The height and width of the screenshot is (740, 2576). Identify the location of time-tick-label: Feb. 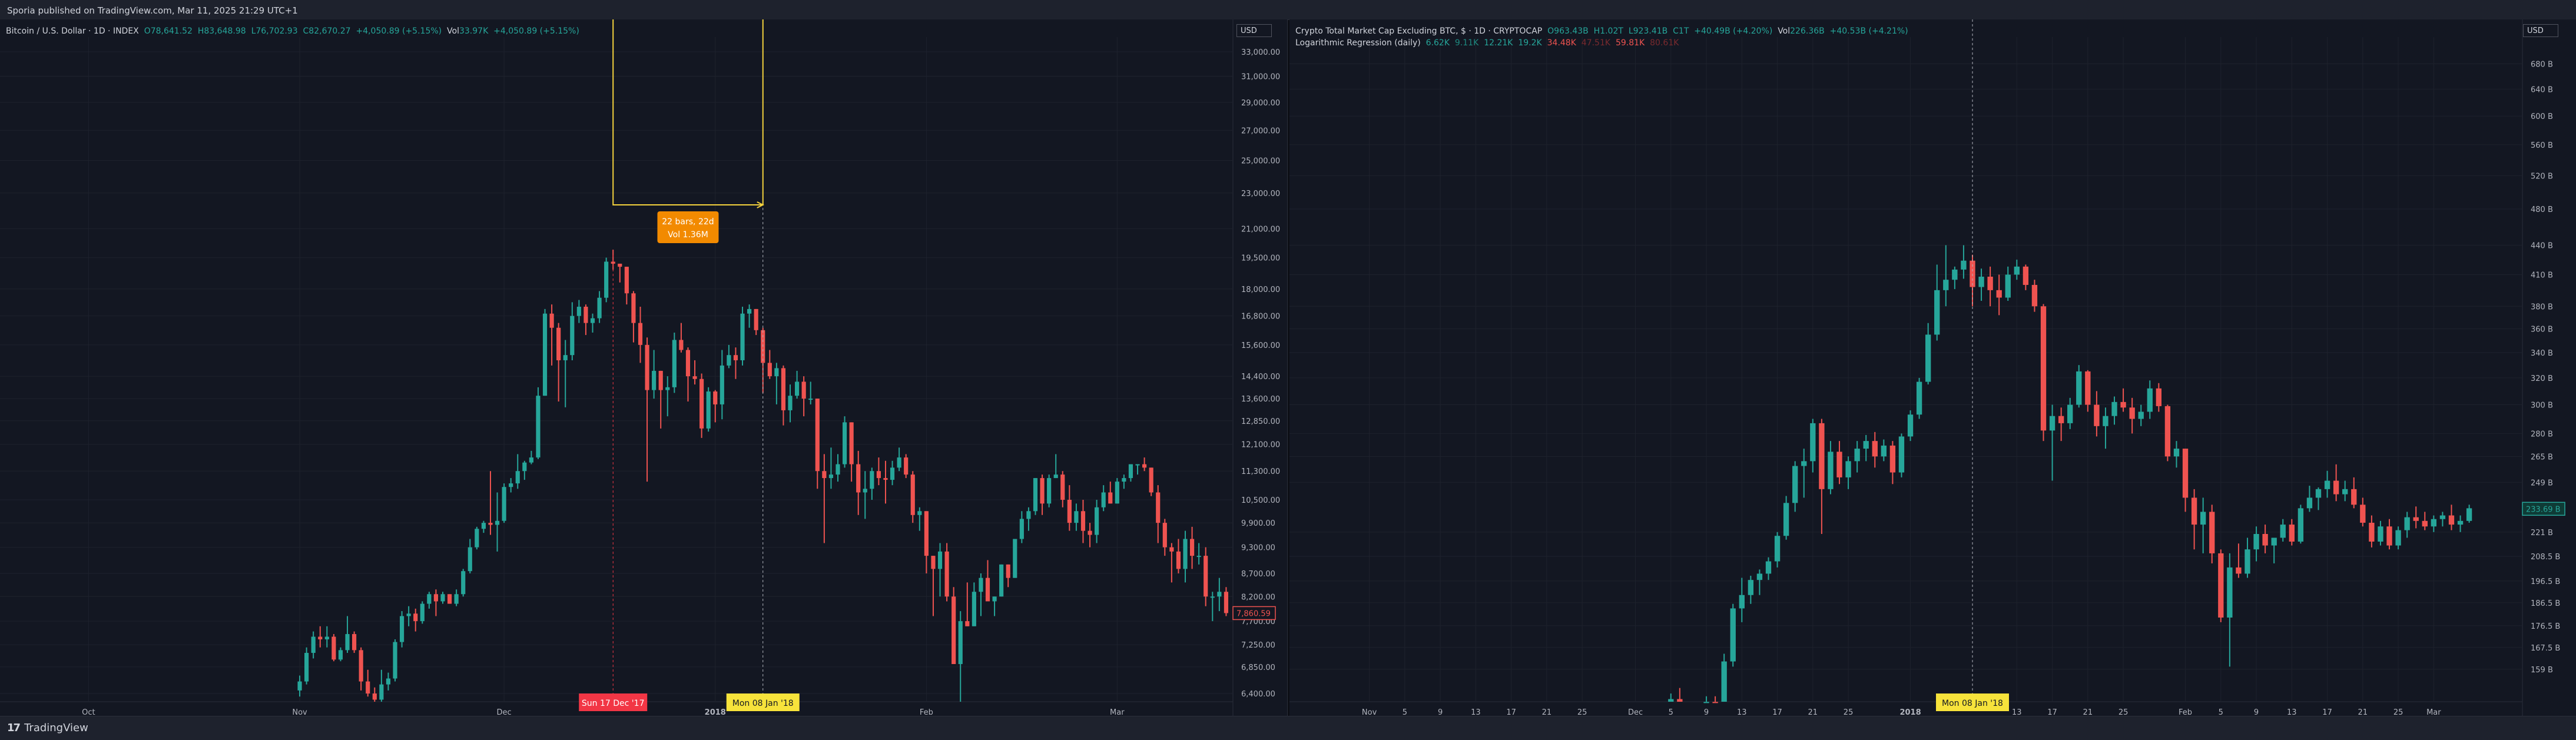
(926, 712).